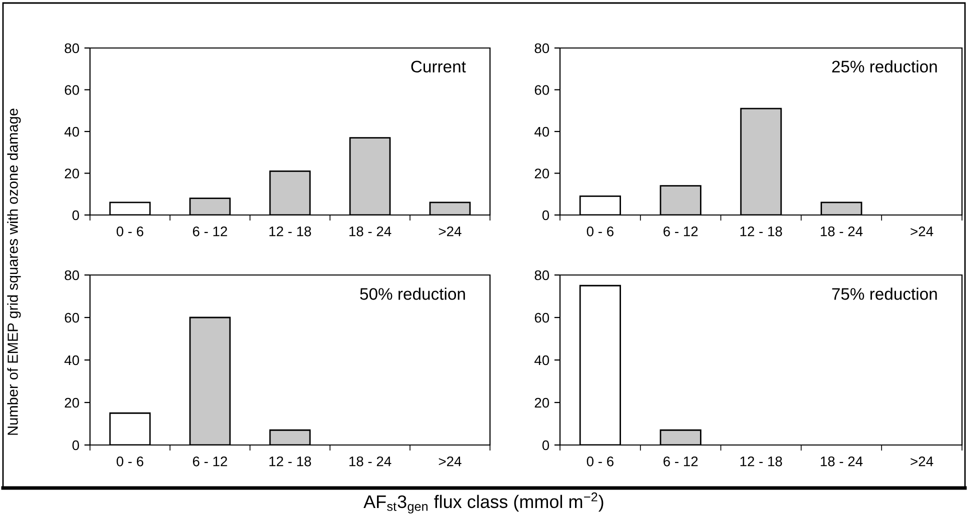 The width and height of the screenshot is (968, 516). What do you see at coordinates (884, 66) in the screenshot?
I see `annotation: 25% reduction` at bounding box center [884, 66].